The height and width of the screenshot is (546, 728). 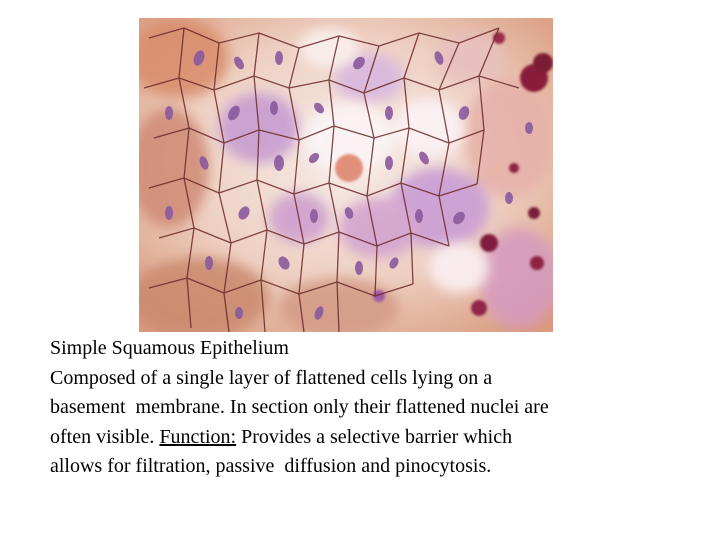 What do you see at coordinates (105, 436) in the screenshot?
I see `body-line-3-pre: often visible.` at bounding box center [105, 436].